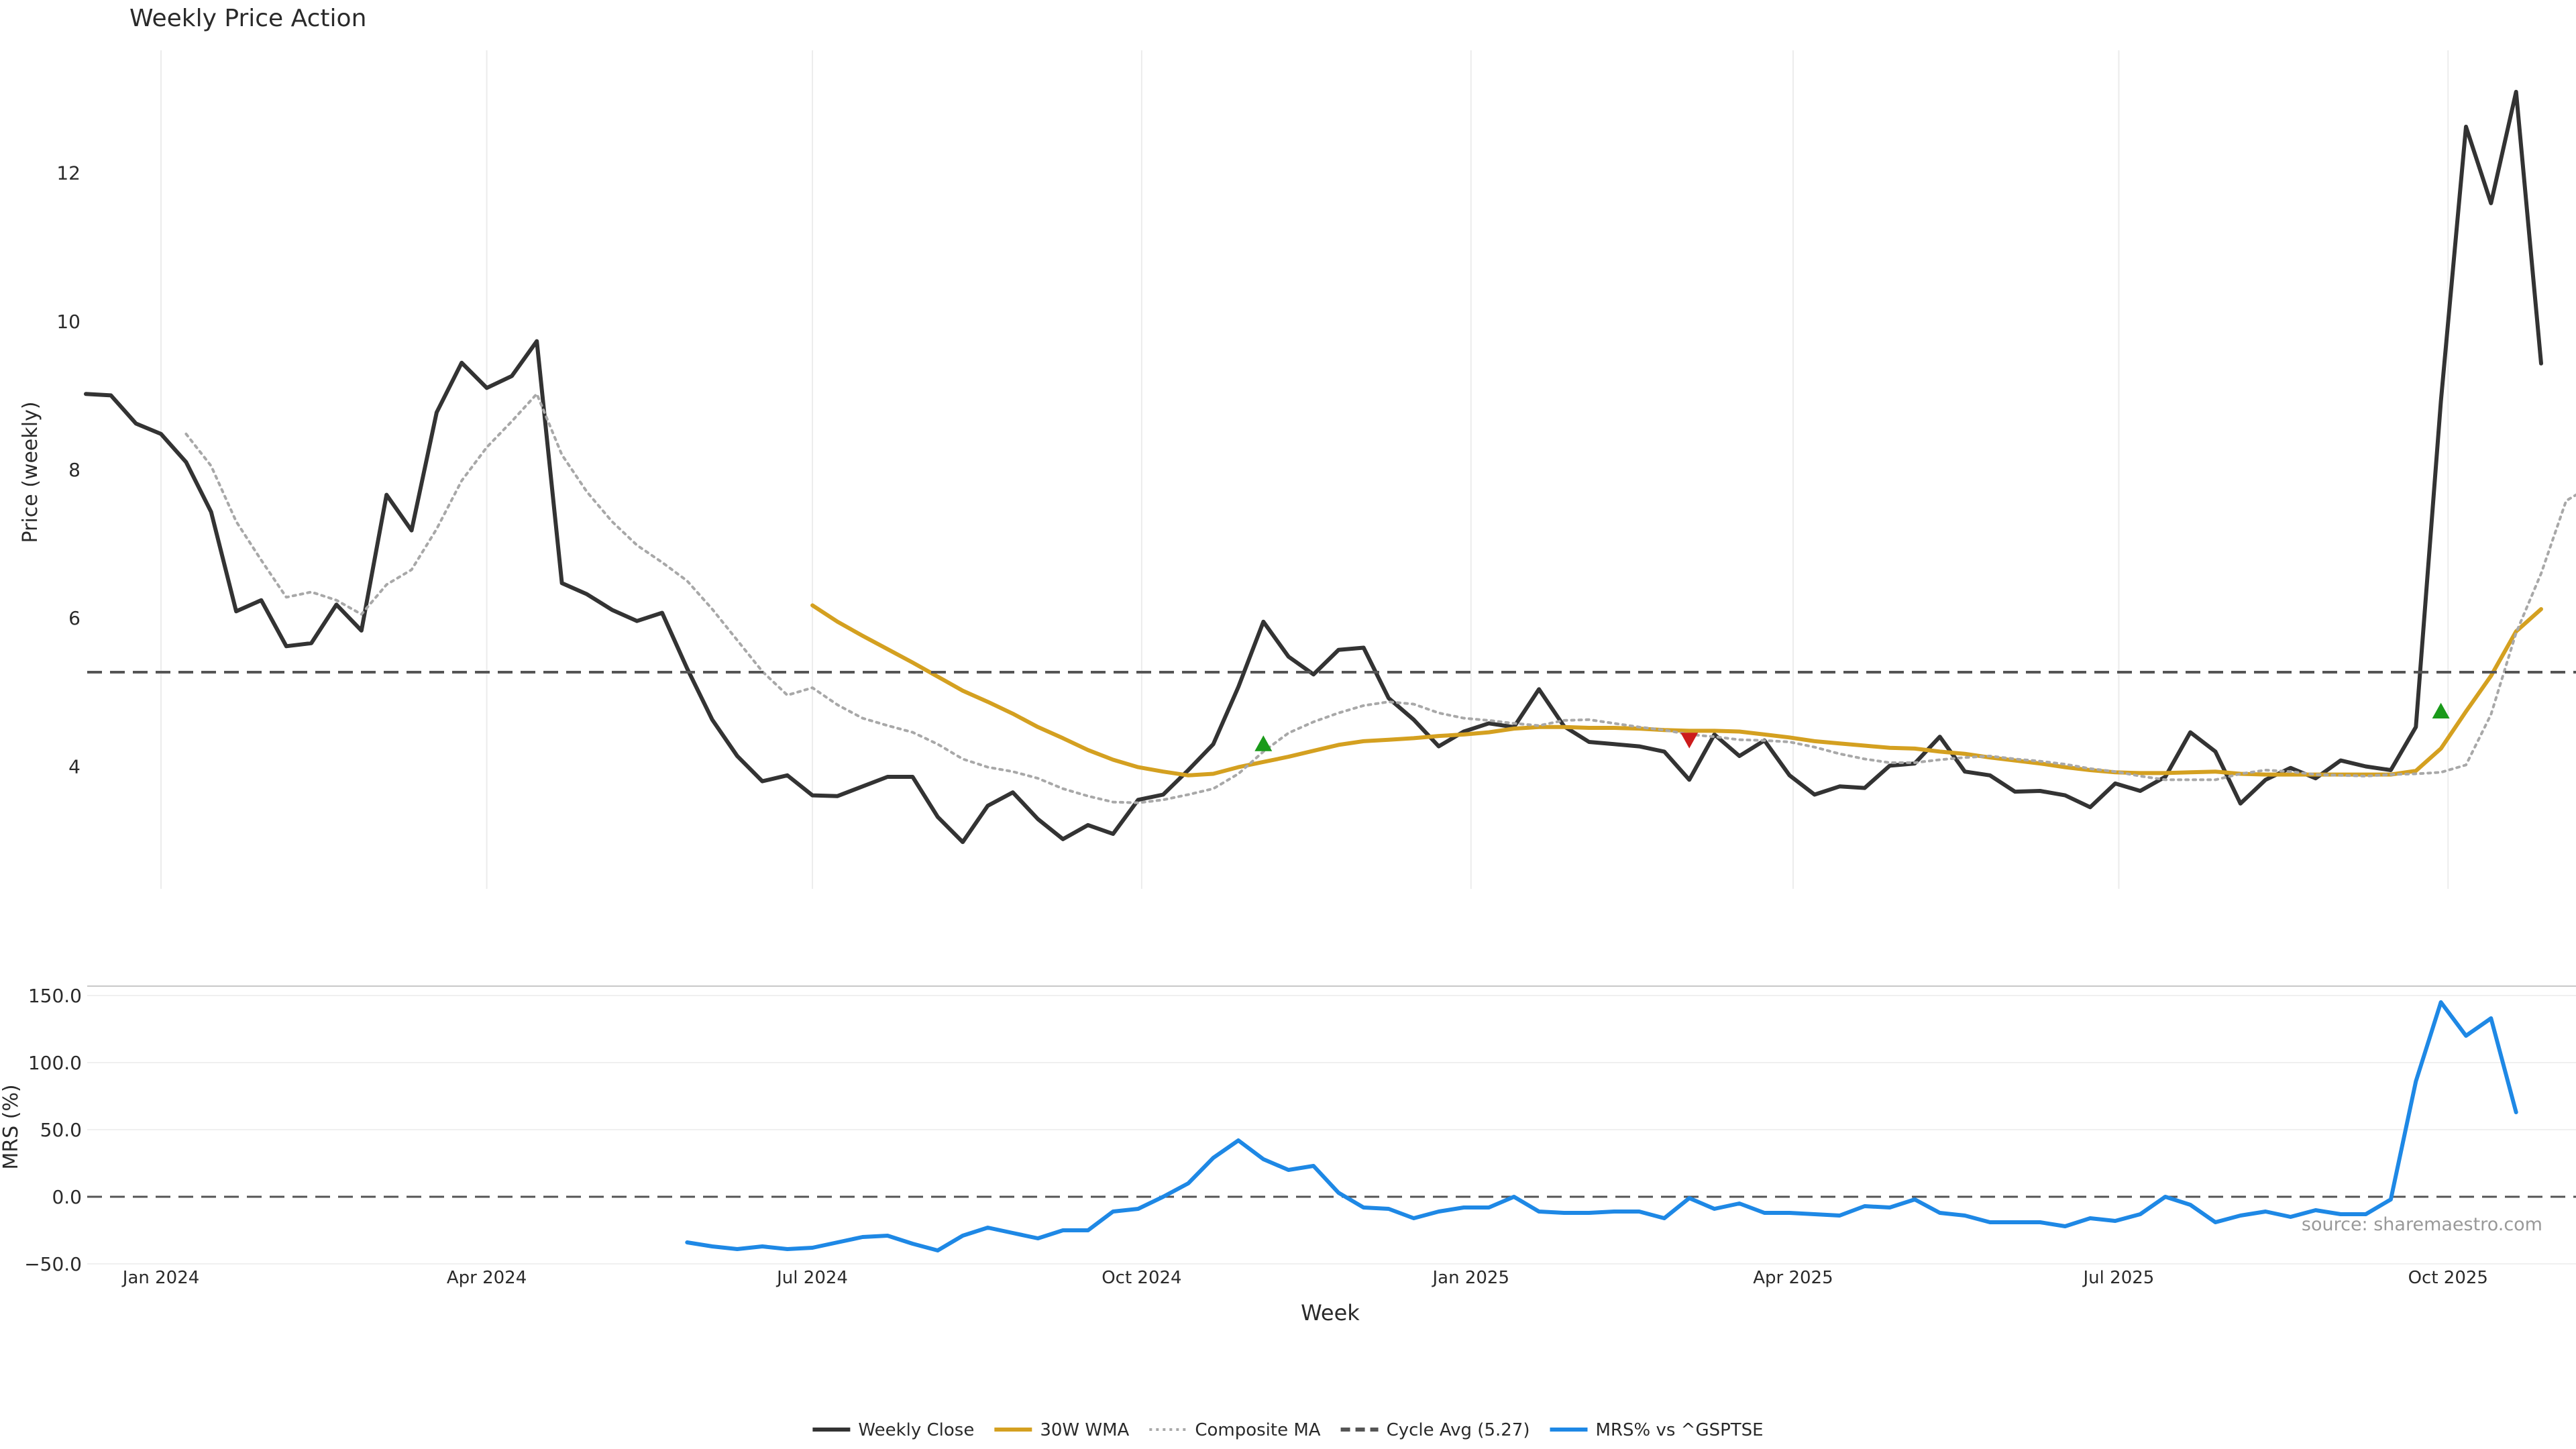 This screenshot has width=2576, height=1449. I want to click on x-axis-label: Week, so click(1330, 1313).